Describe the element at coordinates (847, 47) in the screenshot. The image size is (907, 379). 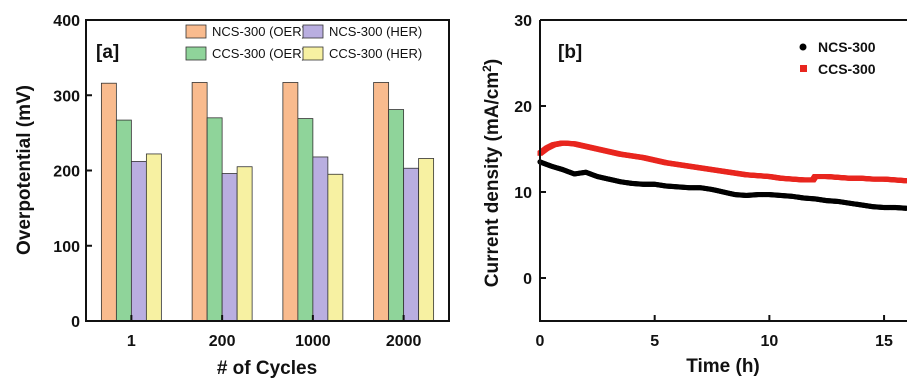
I see `legend-label: NCS-300` at that location.